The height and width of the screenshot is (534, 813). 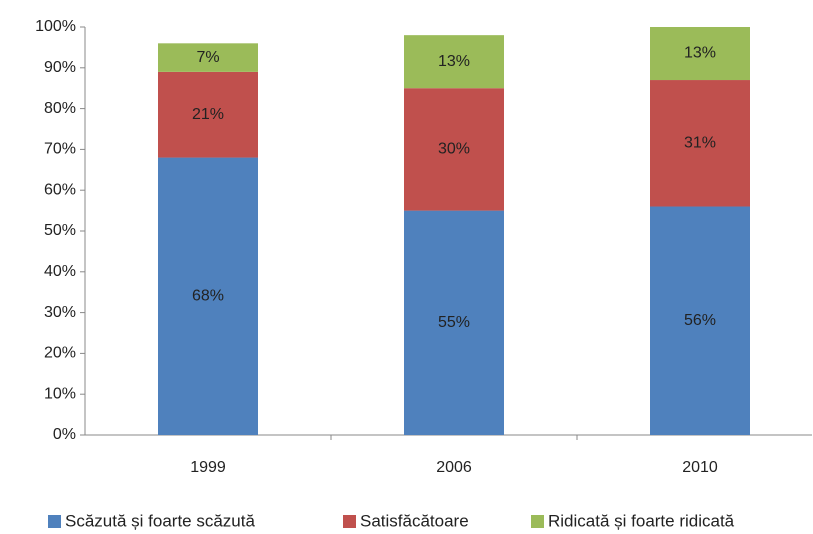 I want to click on y-tick-label: 50%, so click(x=60, y=230).